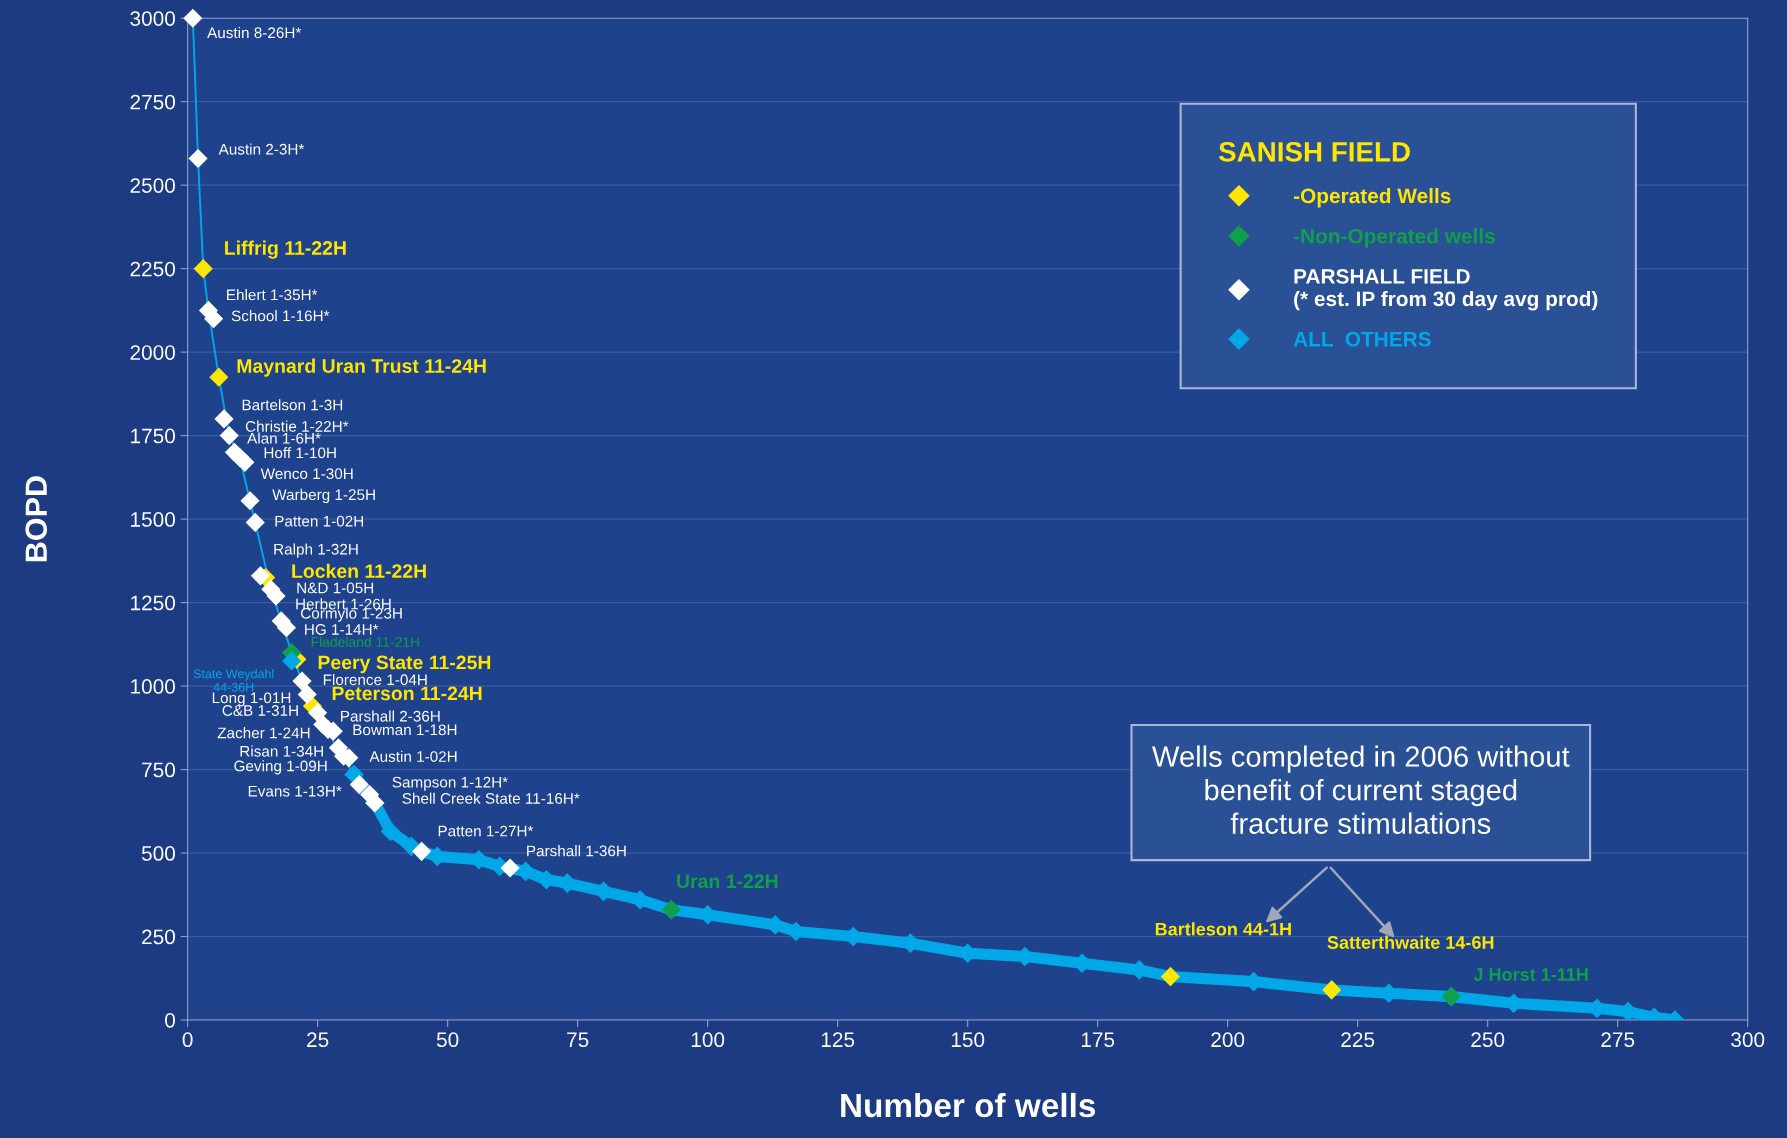 The width and height of the screenshot is (1787, 1138). What do you see at coordinates (1358, 1040) in the screenshot?
I see `x-tick-label: 225` at bounding box center [1358, 1040].